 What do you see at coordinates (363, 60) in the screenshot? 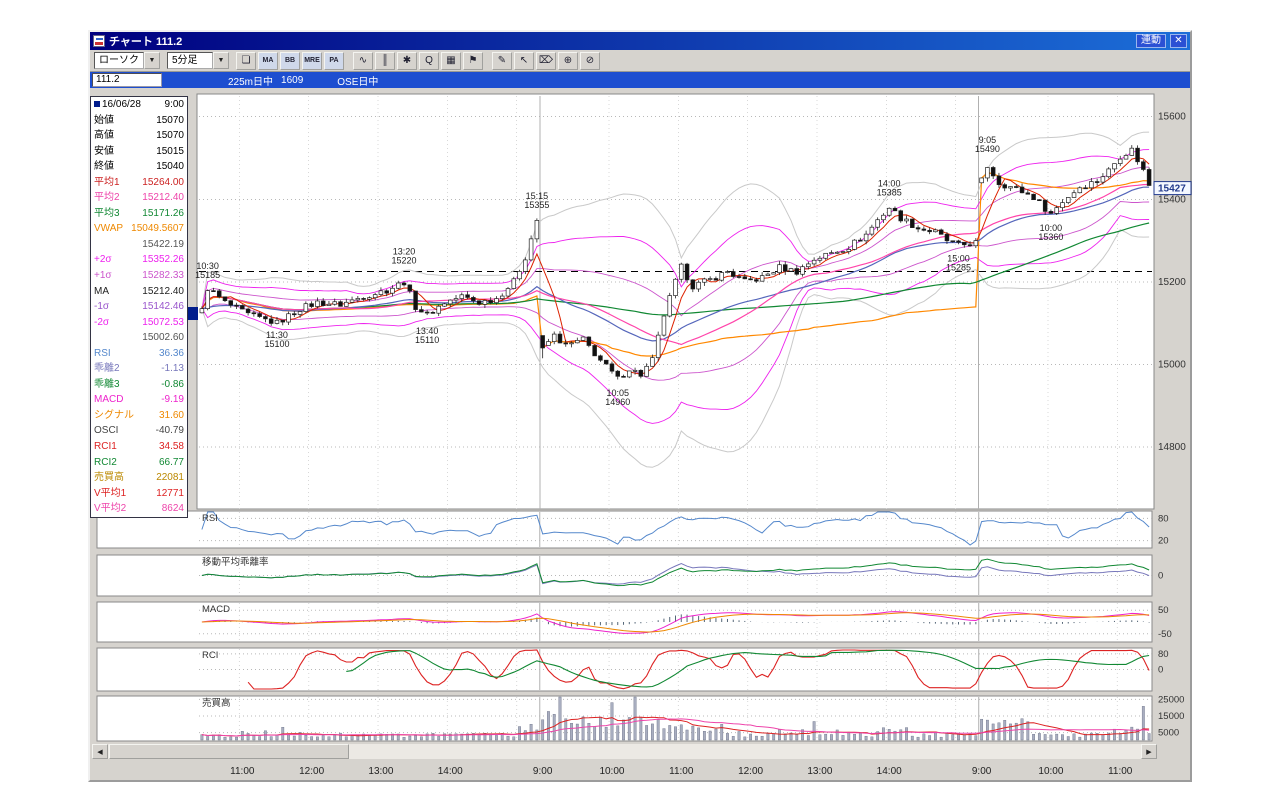
I see `line-mode-button: ∿` at bounding box center [363, 60].